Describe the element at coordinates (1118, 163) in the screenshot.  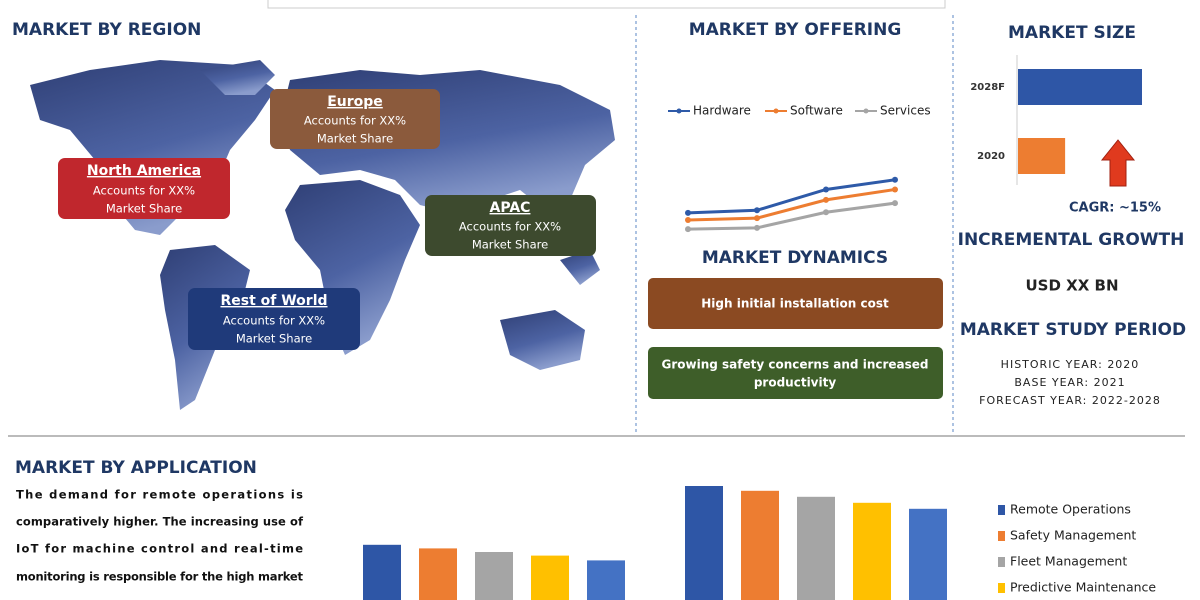
I see `growth-arrow` at that location.